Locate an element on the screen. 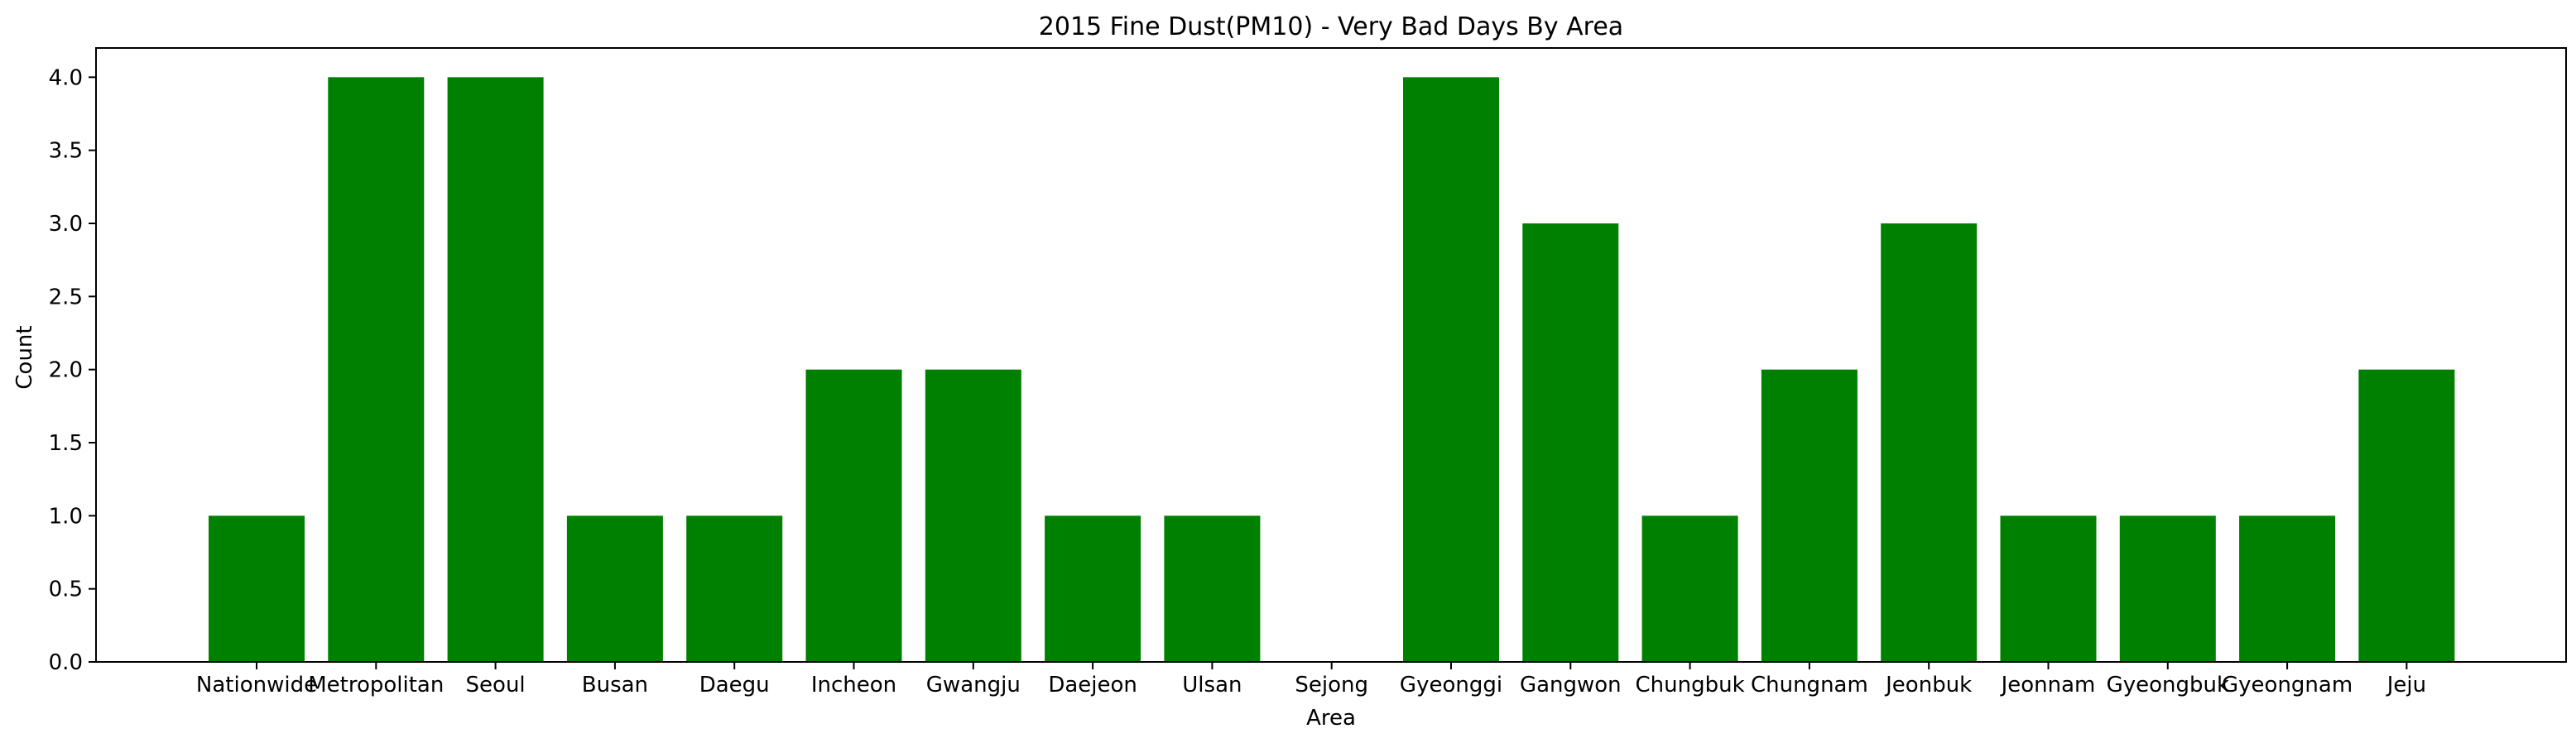 The width and height of the screenshot is (2576, 743). y-tick-label: 2.0 is located at coordinates (66, 370).